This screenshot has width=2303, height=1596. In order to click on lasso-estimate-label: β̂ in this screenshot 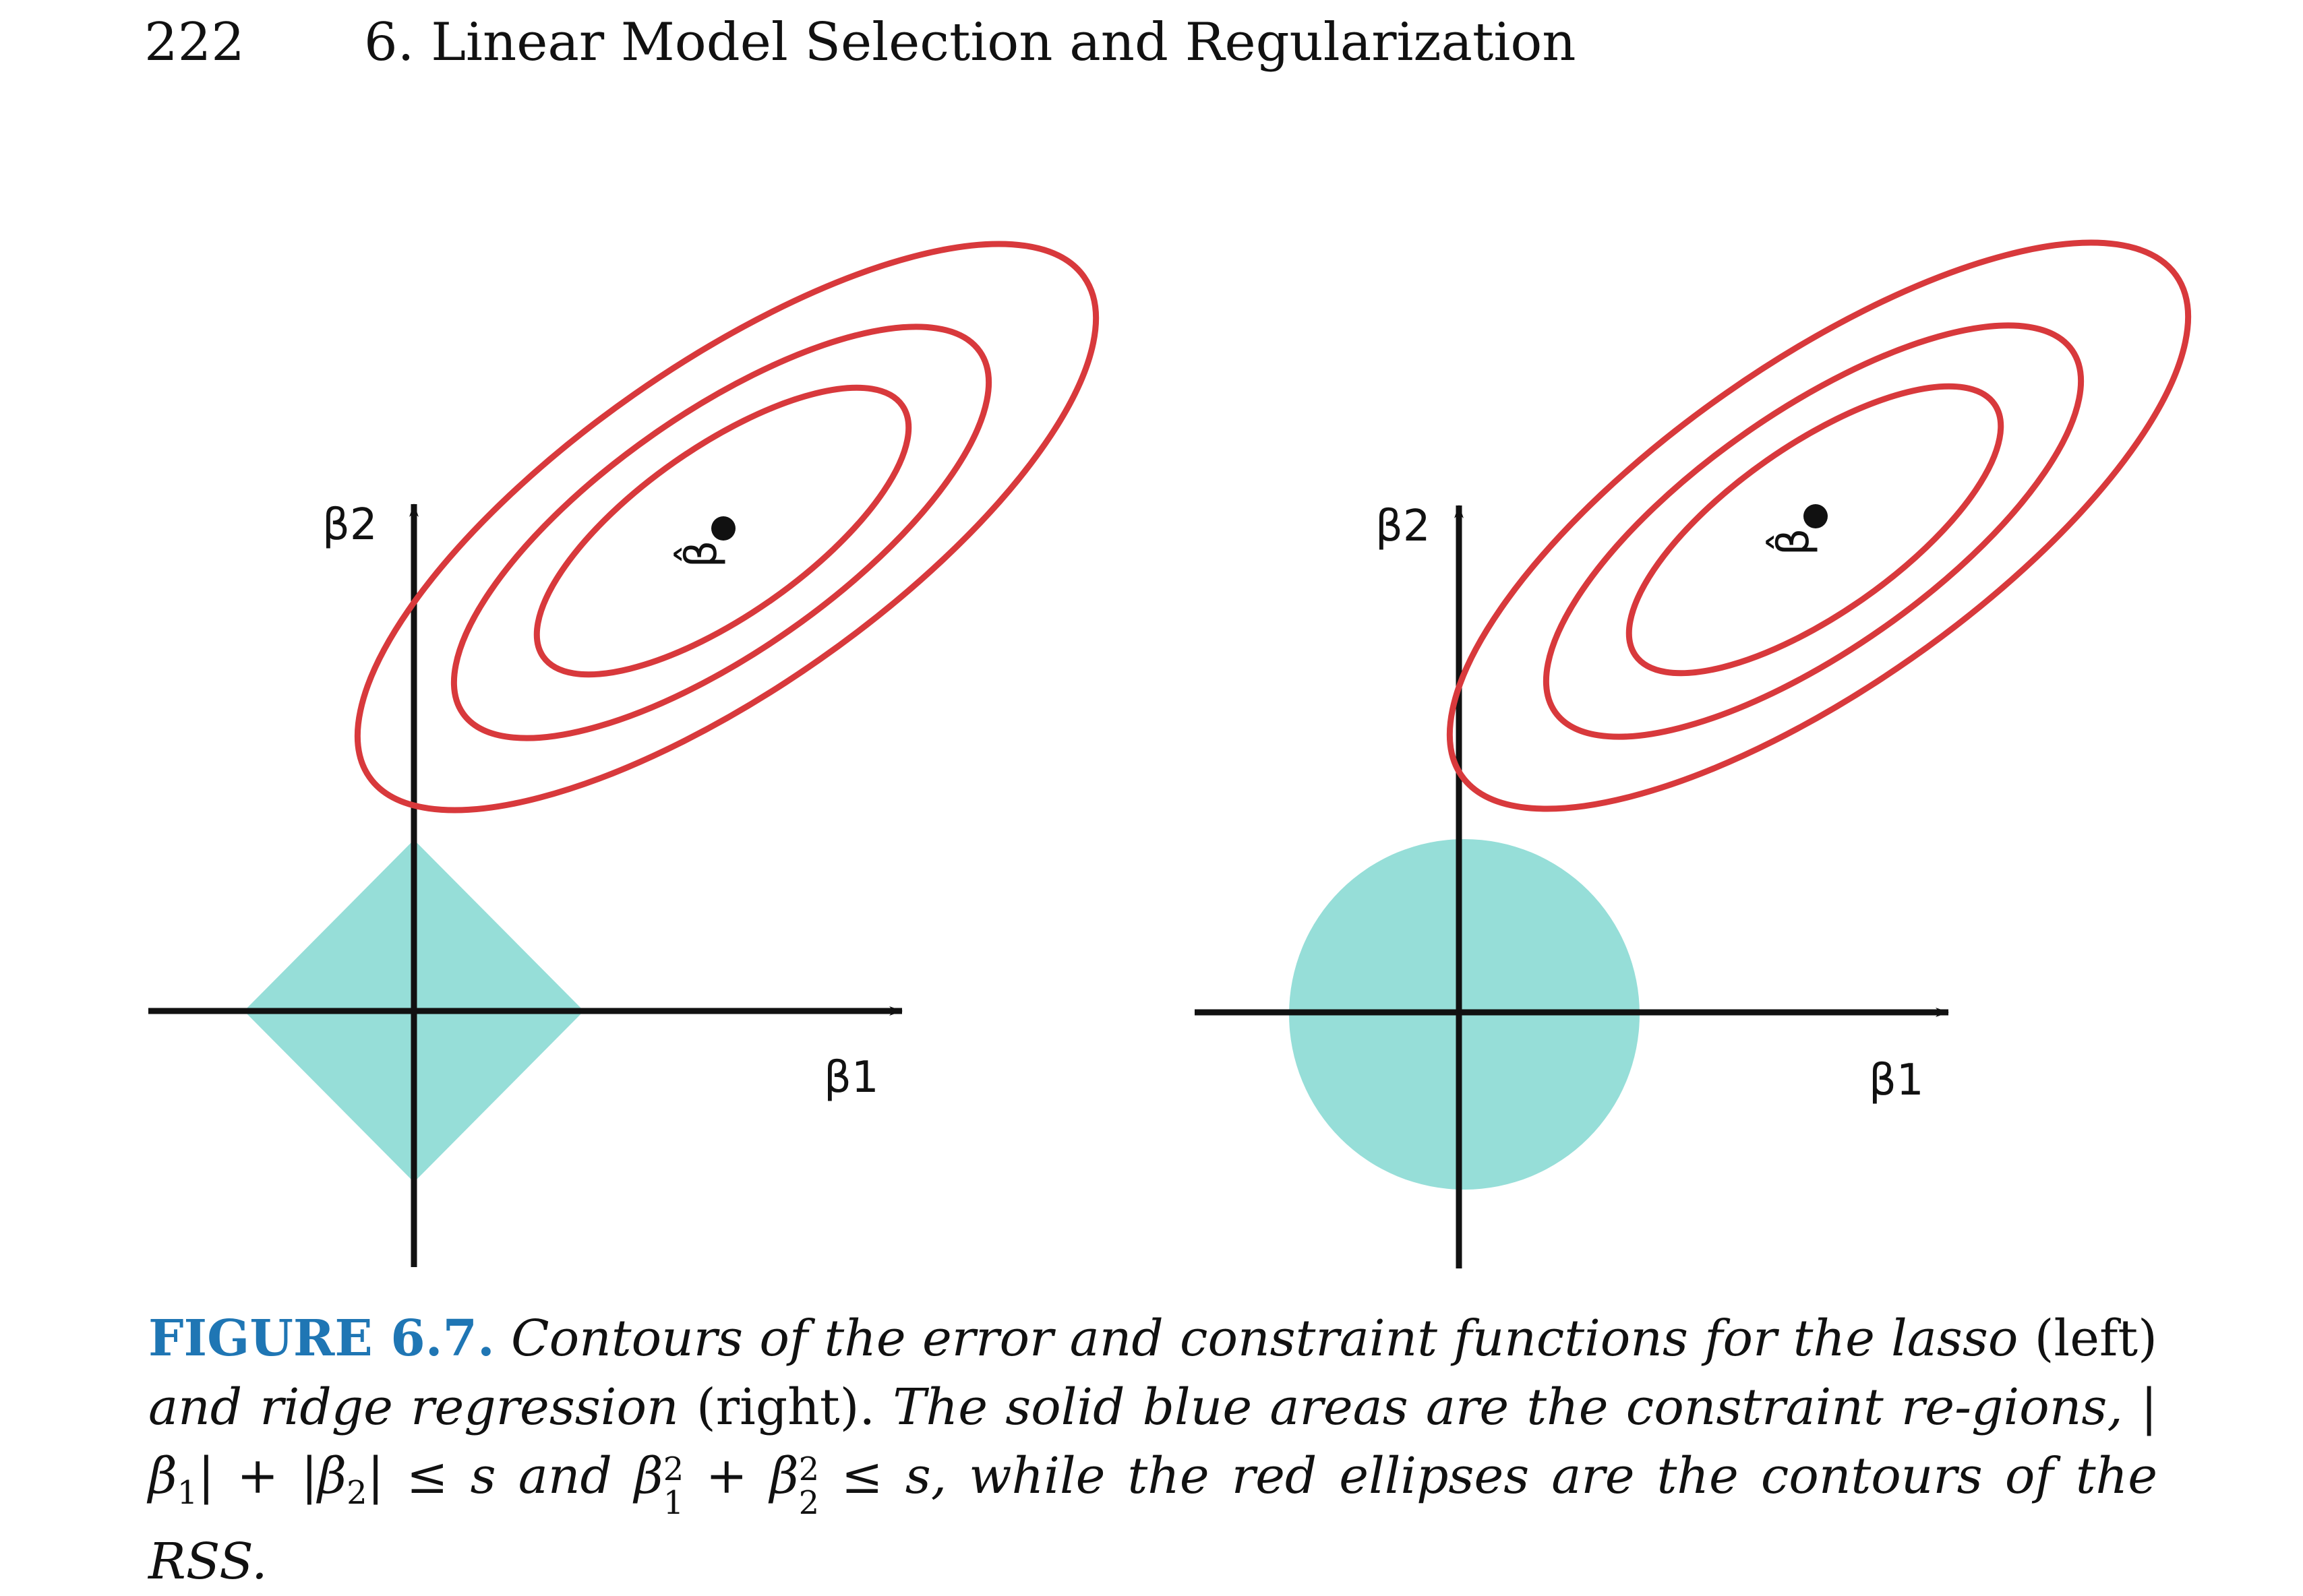, I will do `click(700, 554)`.